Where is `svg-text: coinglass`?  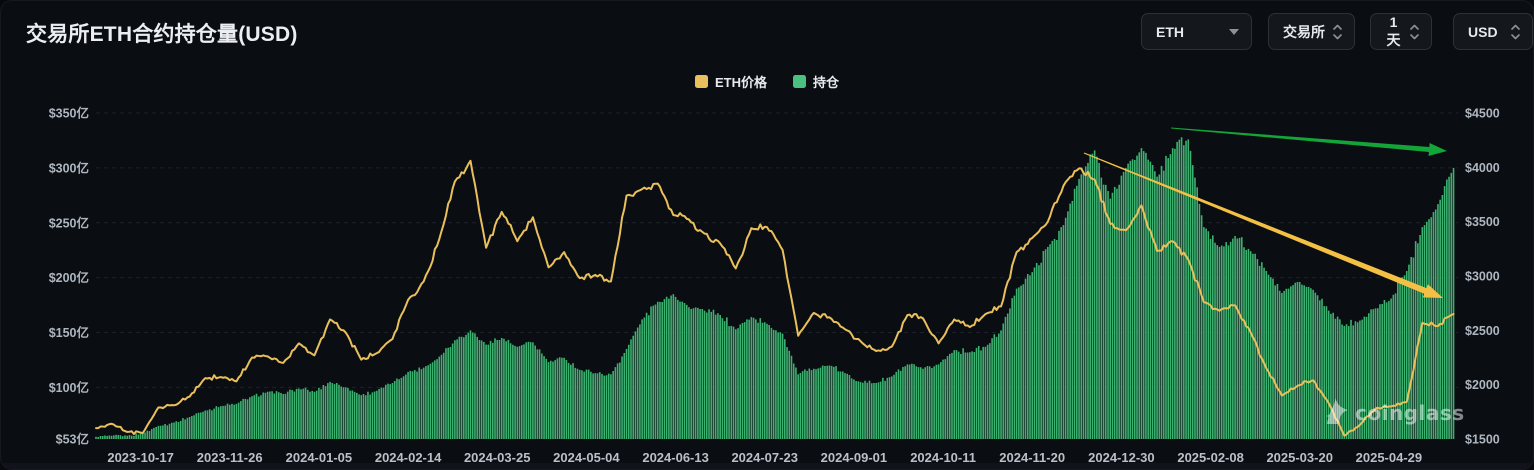
svg-text: coinglass is located at coordinates (1410, 413).